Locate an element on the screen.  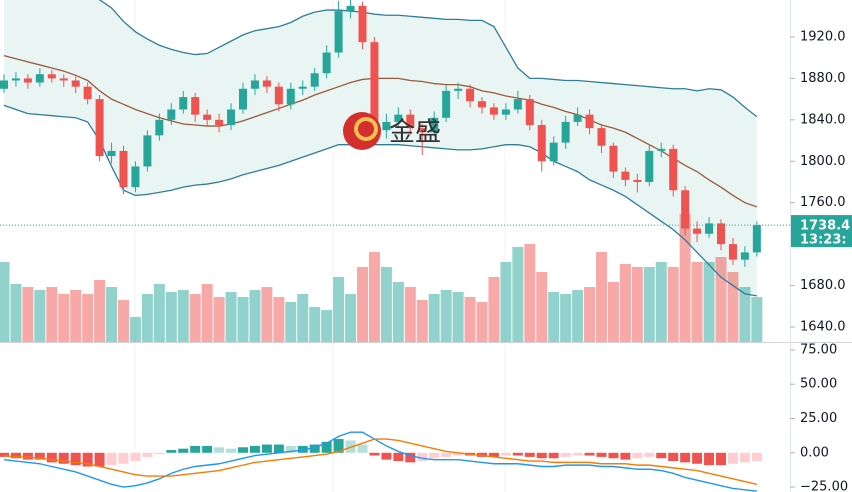
last-price-label: 1738.4 is located at coordinates (825, 226).